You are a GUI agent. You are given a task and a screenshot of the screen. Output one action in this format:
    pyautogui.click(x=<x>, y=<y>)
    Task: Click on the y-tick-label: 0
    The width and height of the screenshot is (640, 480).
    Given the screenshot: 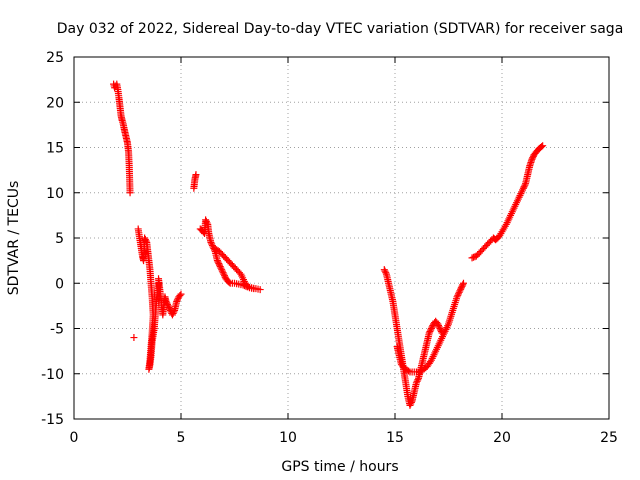 What is the action you would take?
    pyautogui.click(x=59, y=284)
    